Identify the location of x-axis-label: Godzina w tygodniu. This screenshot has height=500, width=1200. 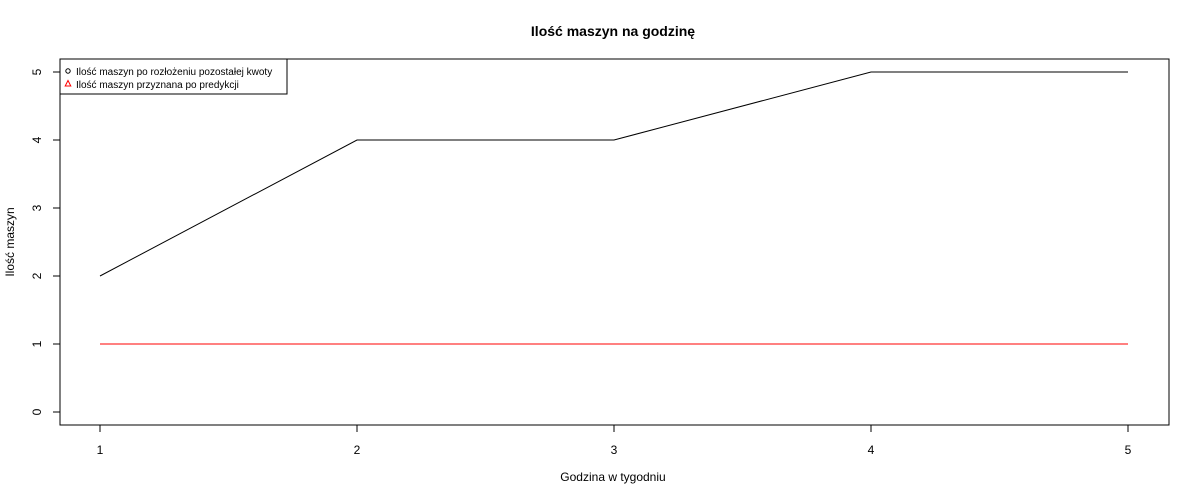
(612, 477).